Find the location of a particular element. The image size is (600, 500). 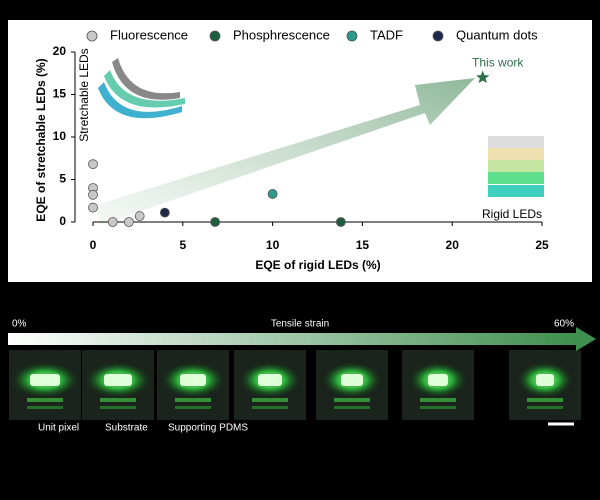

highlight-star is located at coordinates (483, 77).